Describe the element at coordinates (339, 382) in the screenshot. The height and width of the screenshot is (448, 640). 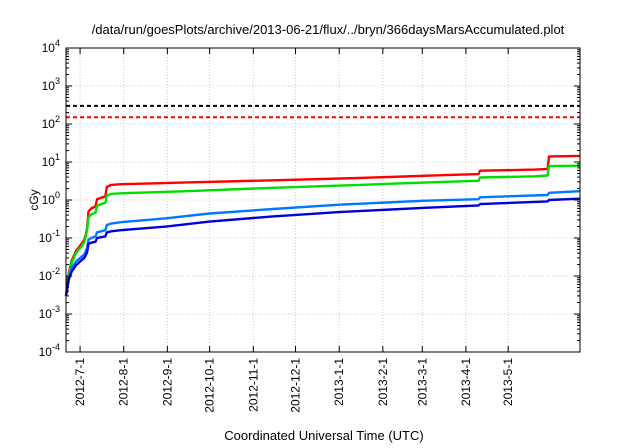
I see `x-tick-label: 2013-1-1` at that location.